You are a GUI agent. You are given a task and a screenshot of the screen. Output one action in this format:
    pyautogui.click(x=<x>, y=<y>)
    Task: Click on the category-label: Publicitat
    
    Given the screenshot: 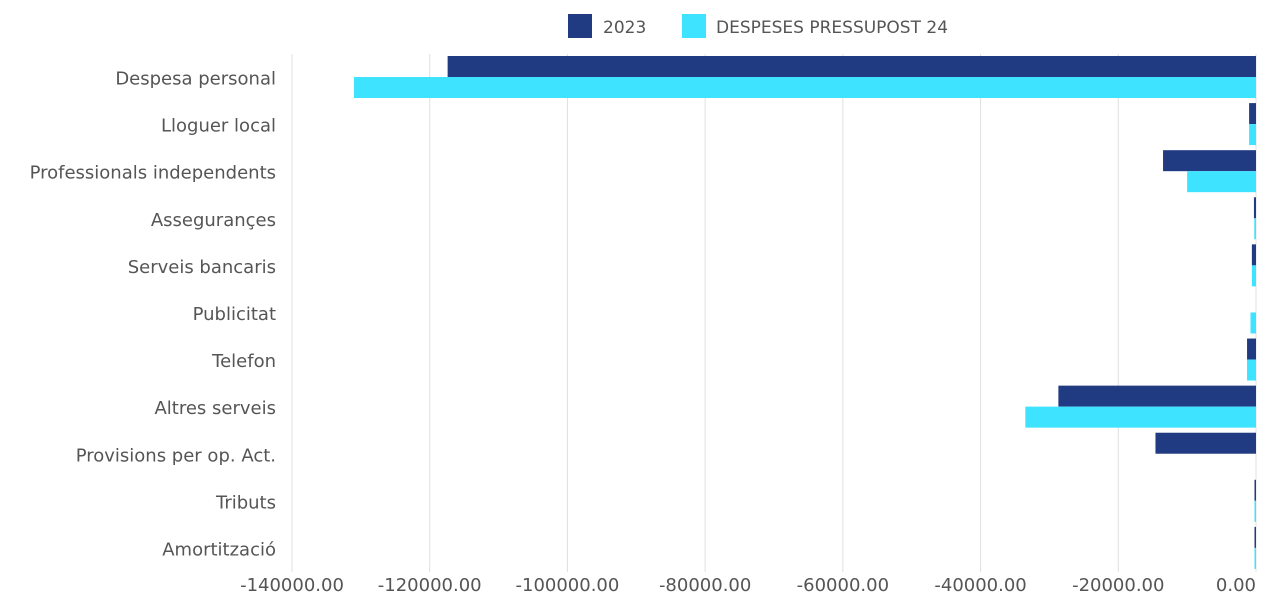 What is the action you would take?
    pyautogui.click(x=234, y=314)
    